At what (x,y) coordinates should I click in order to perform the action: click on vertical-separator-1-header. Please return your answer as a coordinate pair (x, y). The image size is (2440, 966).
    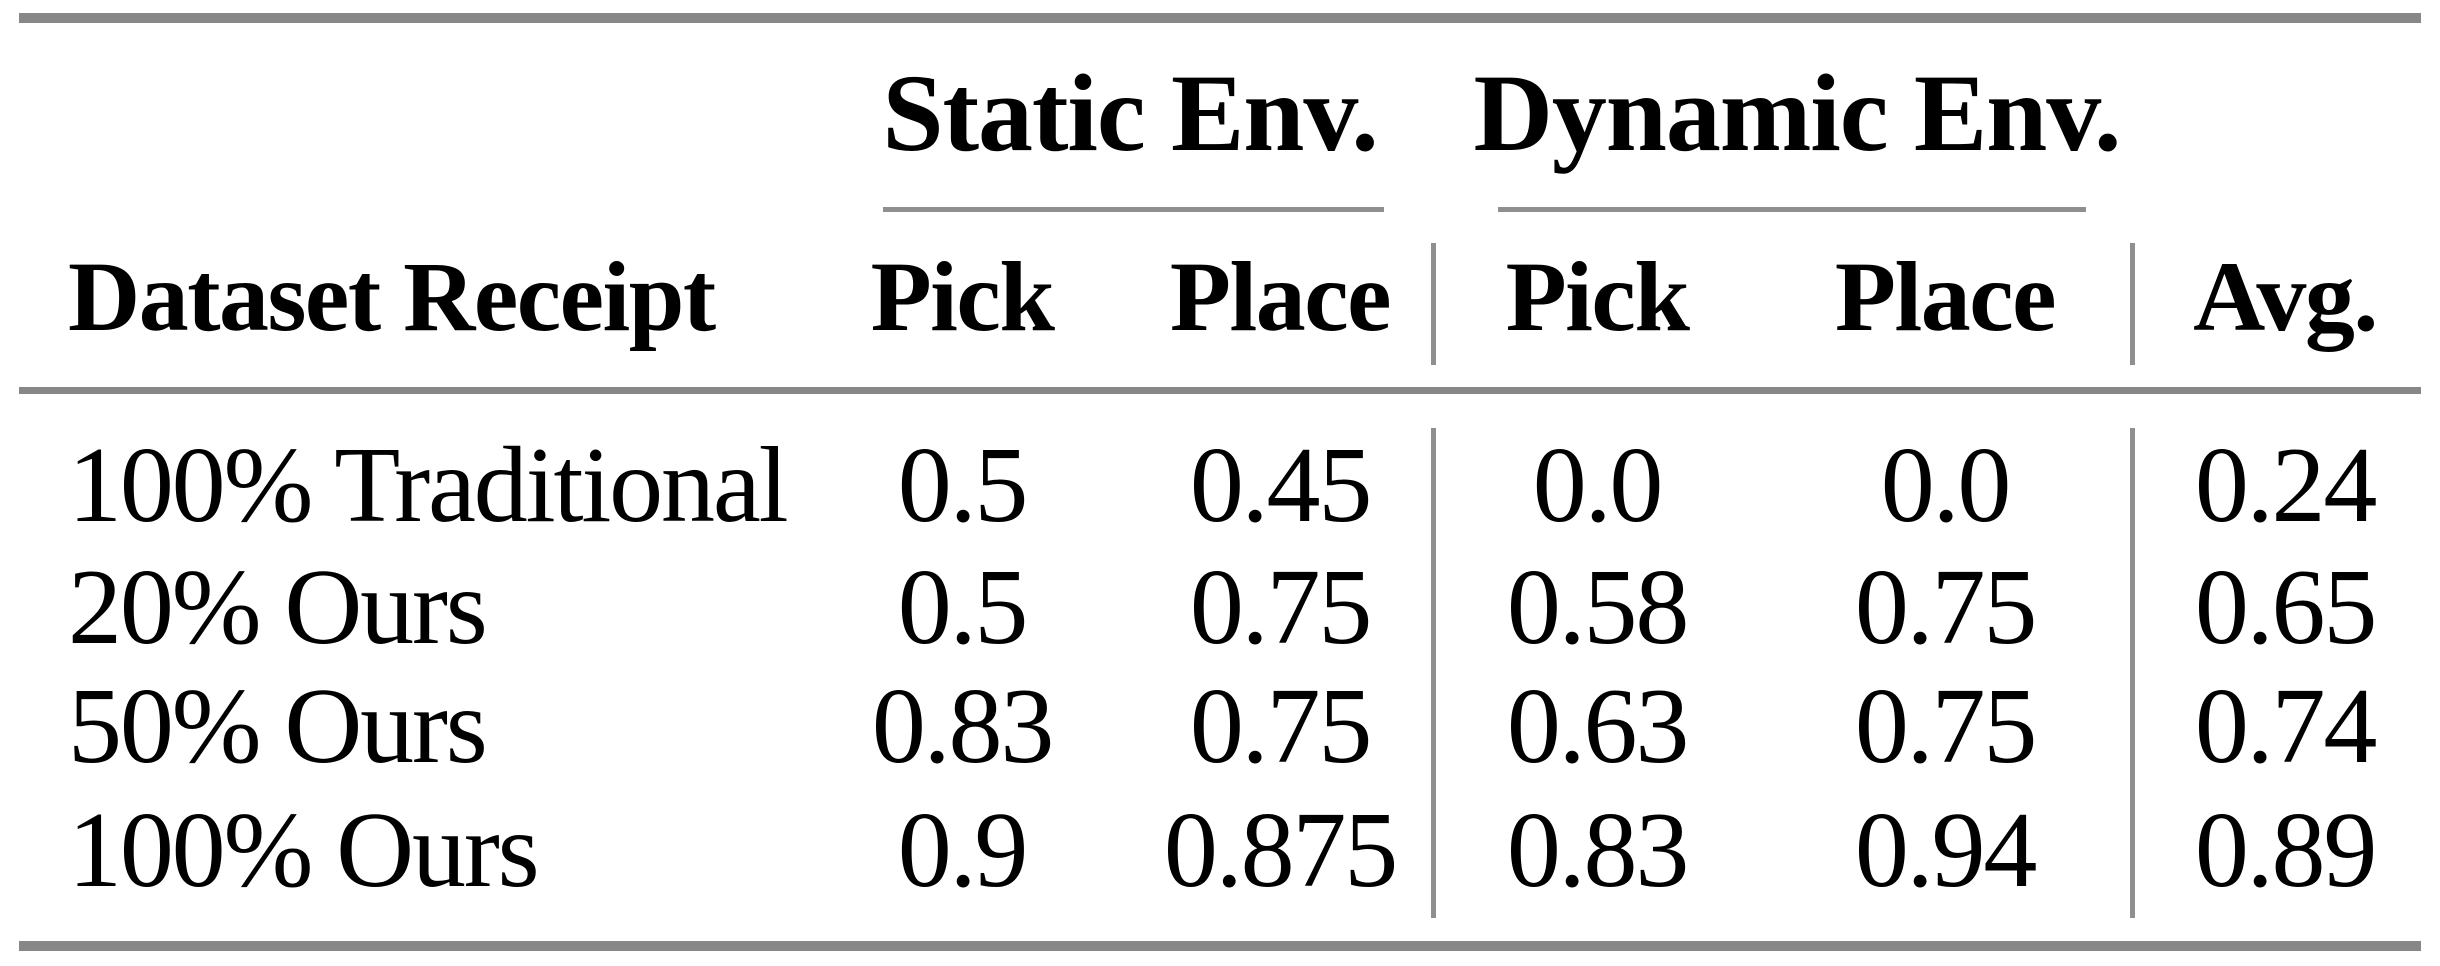
    Looking at the image, I should click on (1433, 304).